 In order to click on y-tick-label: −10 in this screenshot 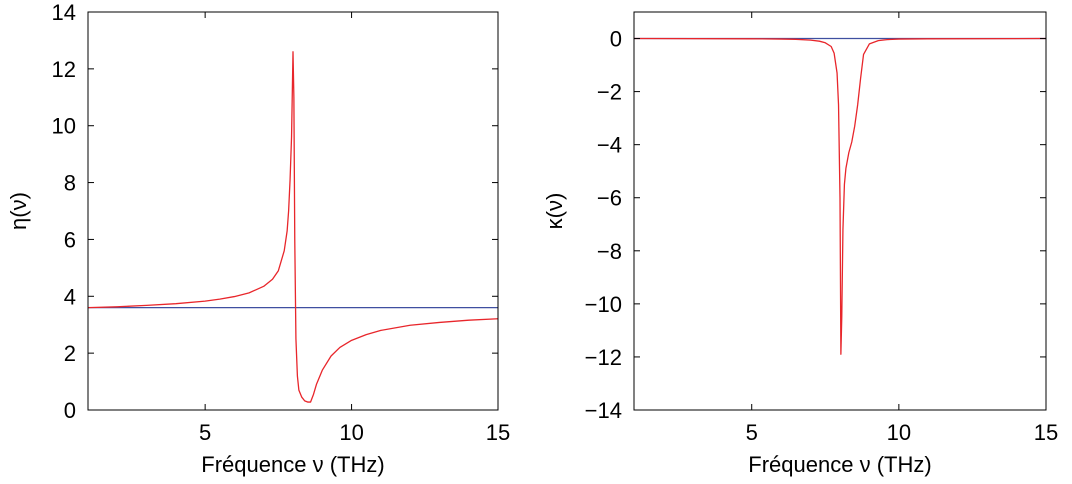, I will do `click(603, 304)`.